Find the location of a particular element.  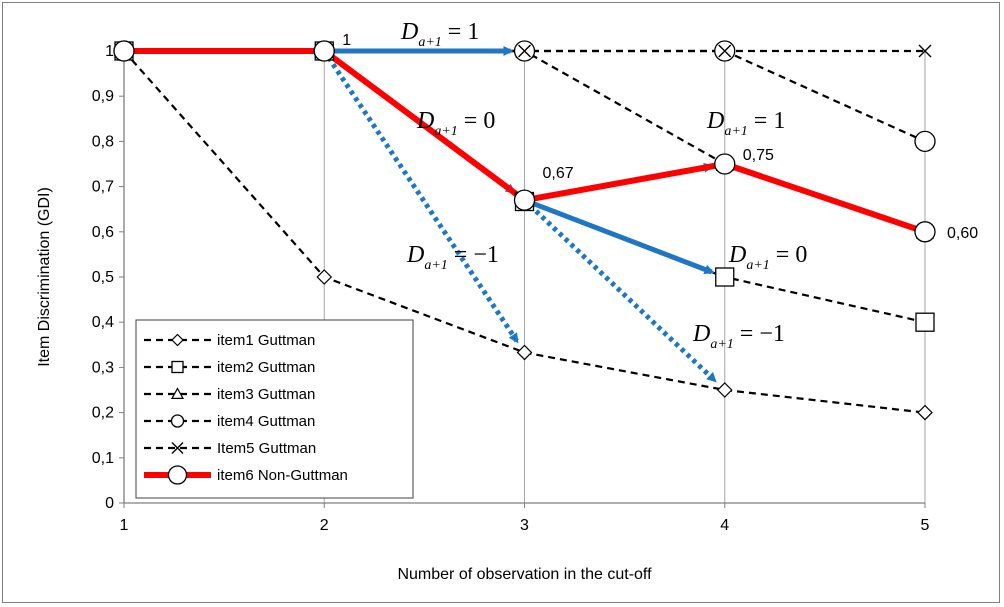

legend-entry-label: item3 Guttman is located at coordinates (266, 394).